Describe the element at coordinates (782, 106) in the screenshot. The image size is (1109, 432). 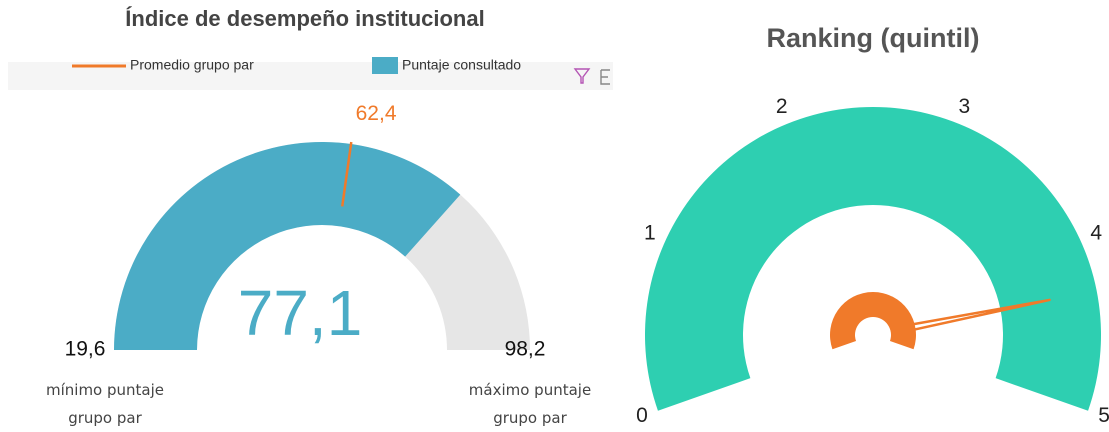
I see `tick-label: 2` at that location.